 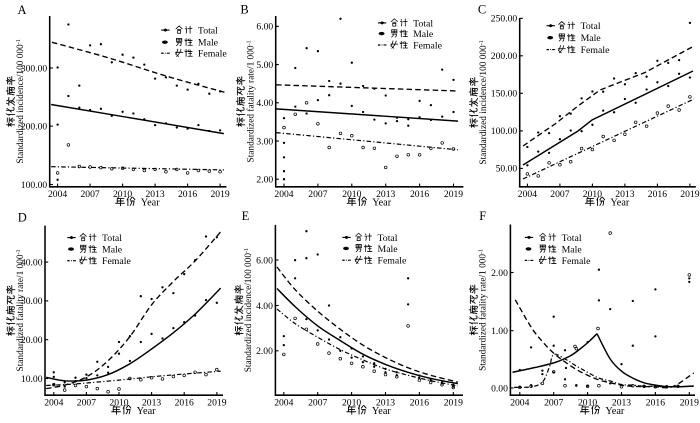 I want to click on svg-text: 3.00, so click(x=264, y=141).